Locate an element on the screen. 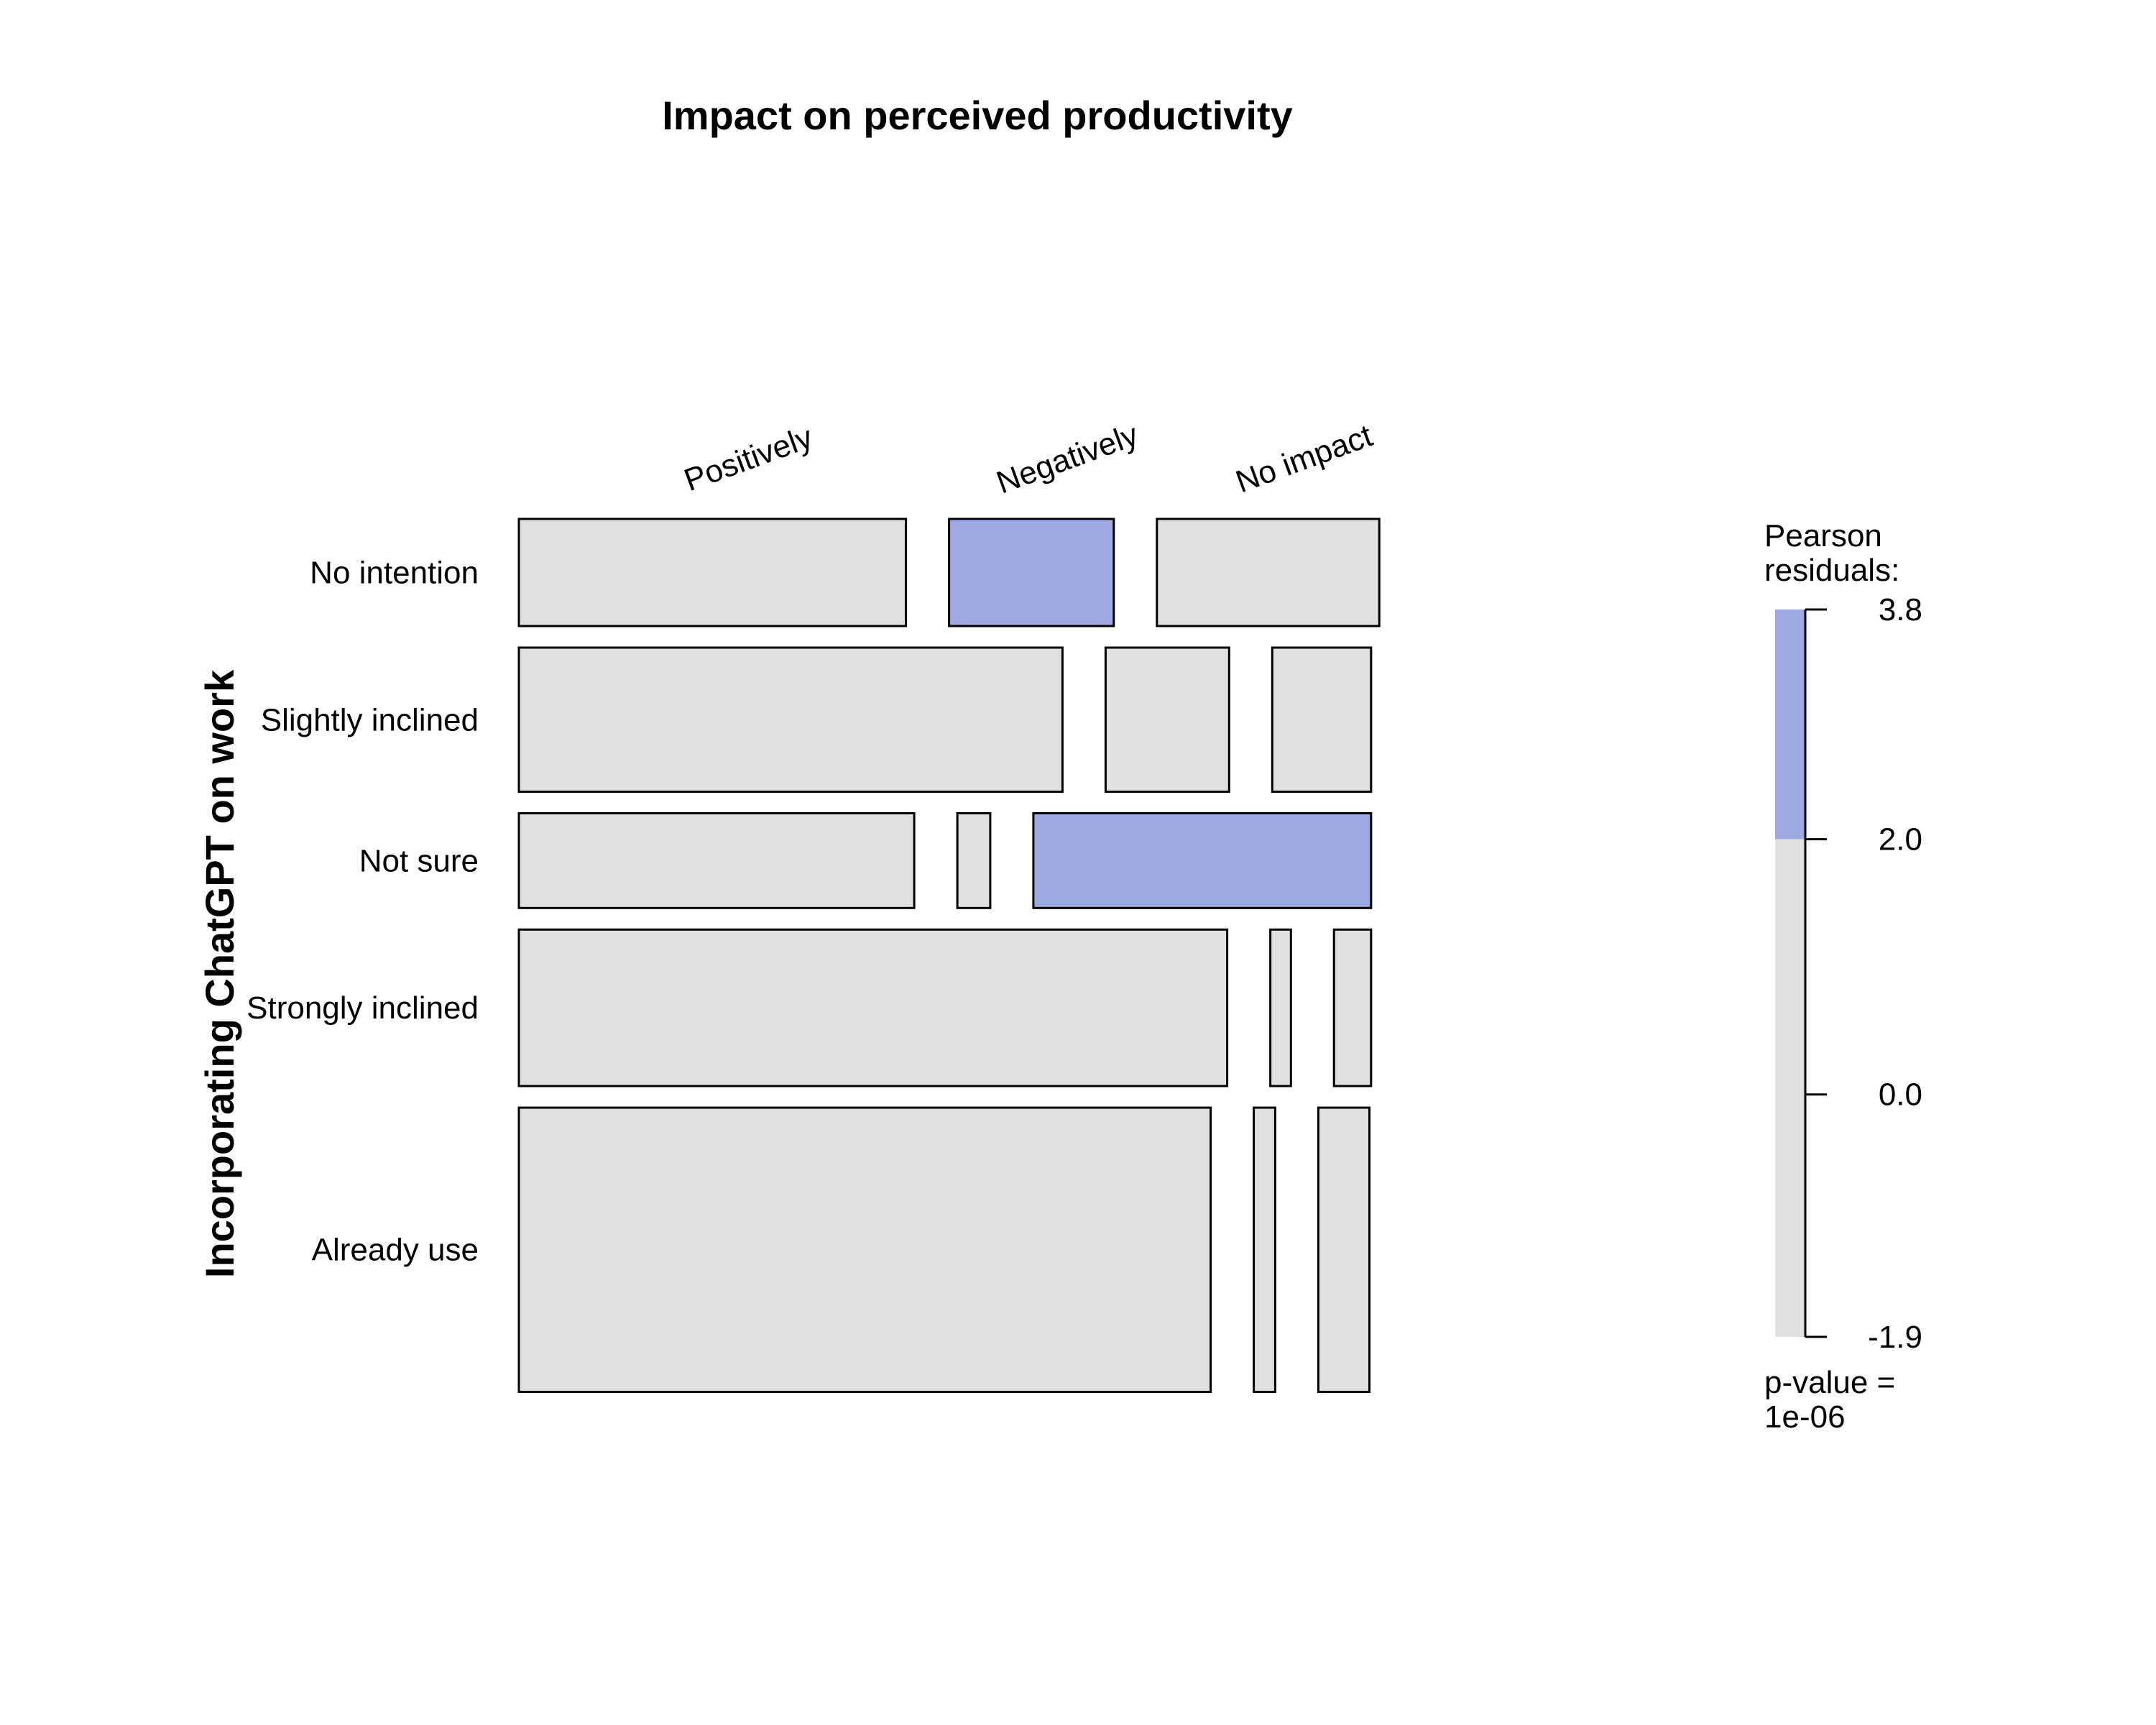  legend-neutral-band is located at coordinates (1790, 1088).